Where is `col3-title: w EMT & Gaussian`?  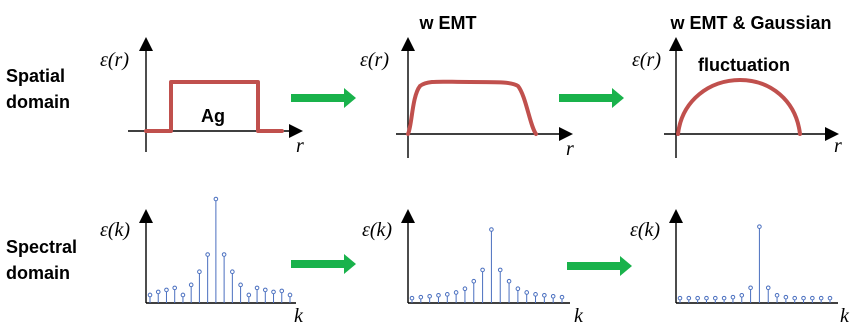 col3-title: w EMT & Gaussian is located at coordinates (750, 23).